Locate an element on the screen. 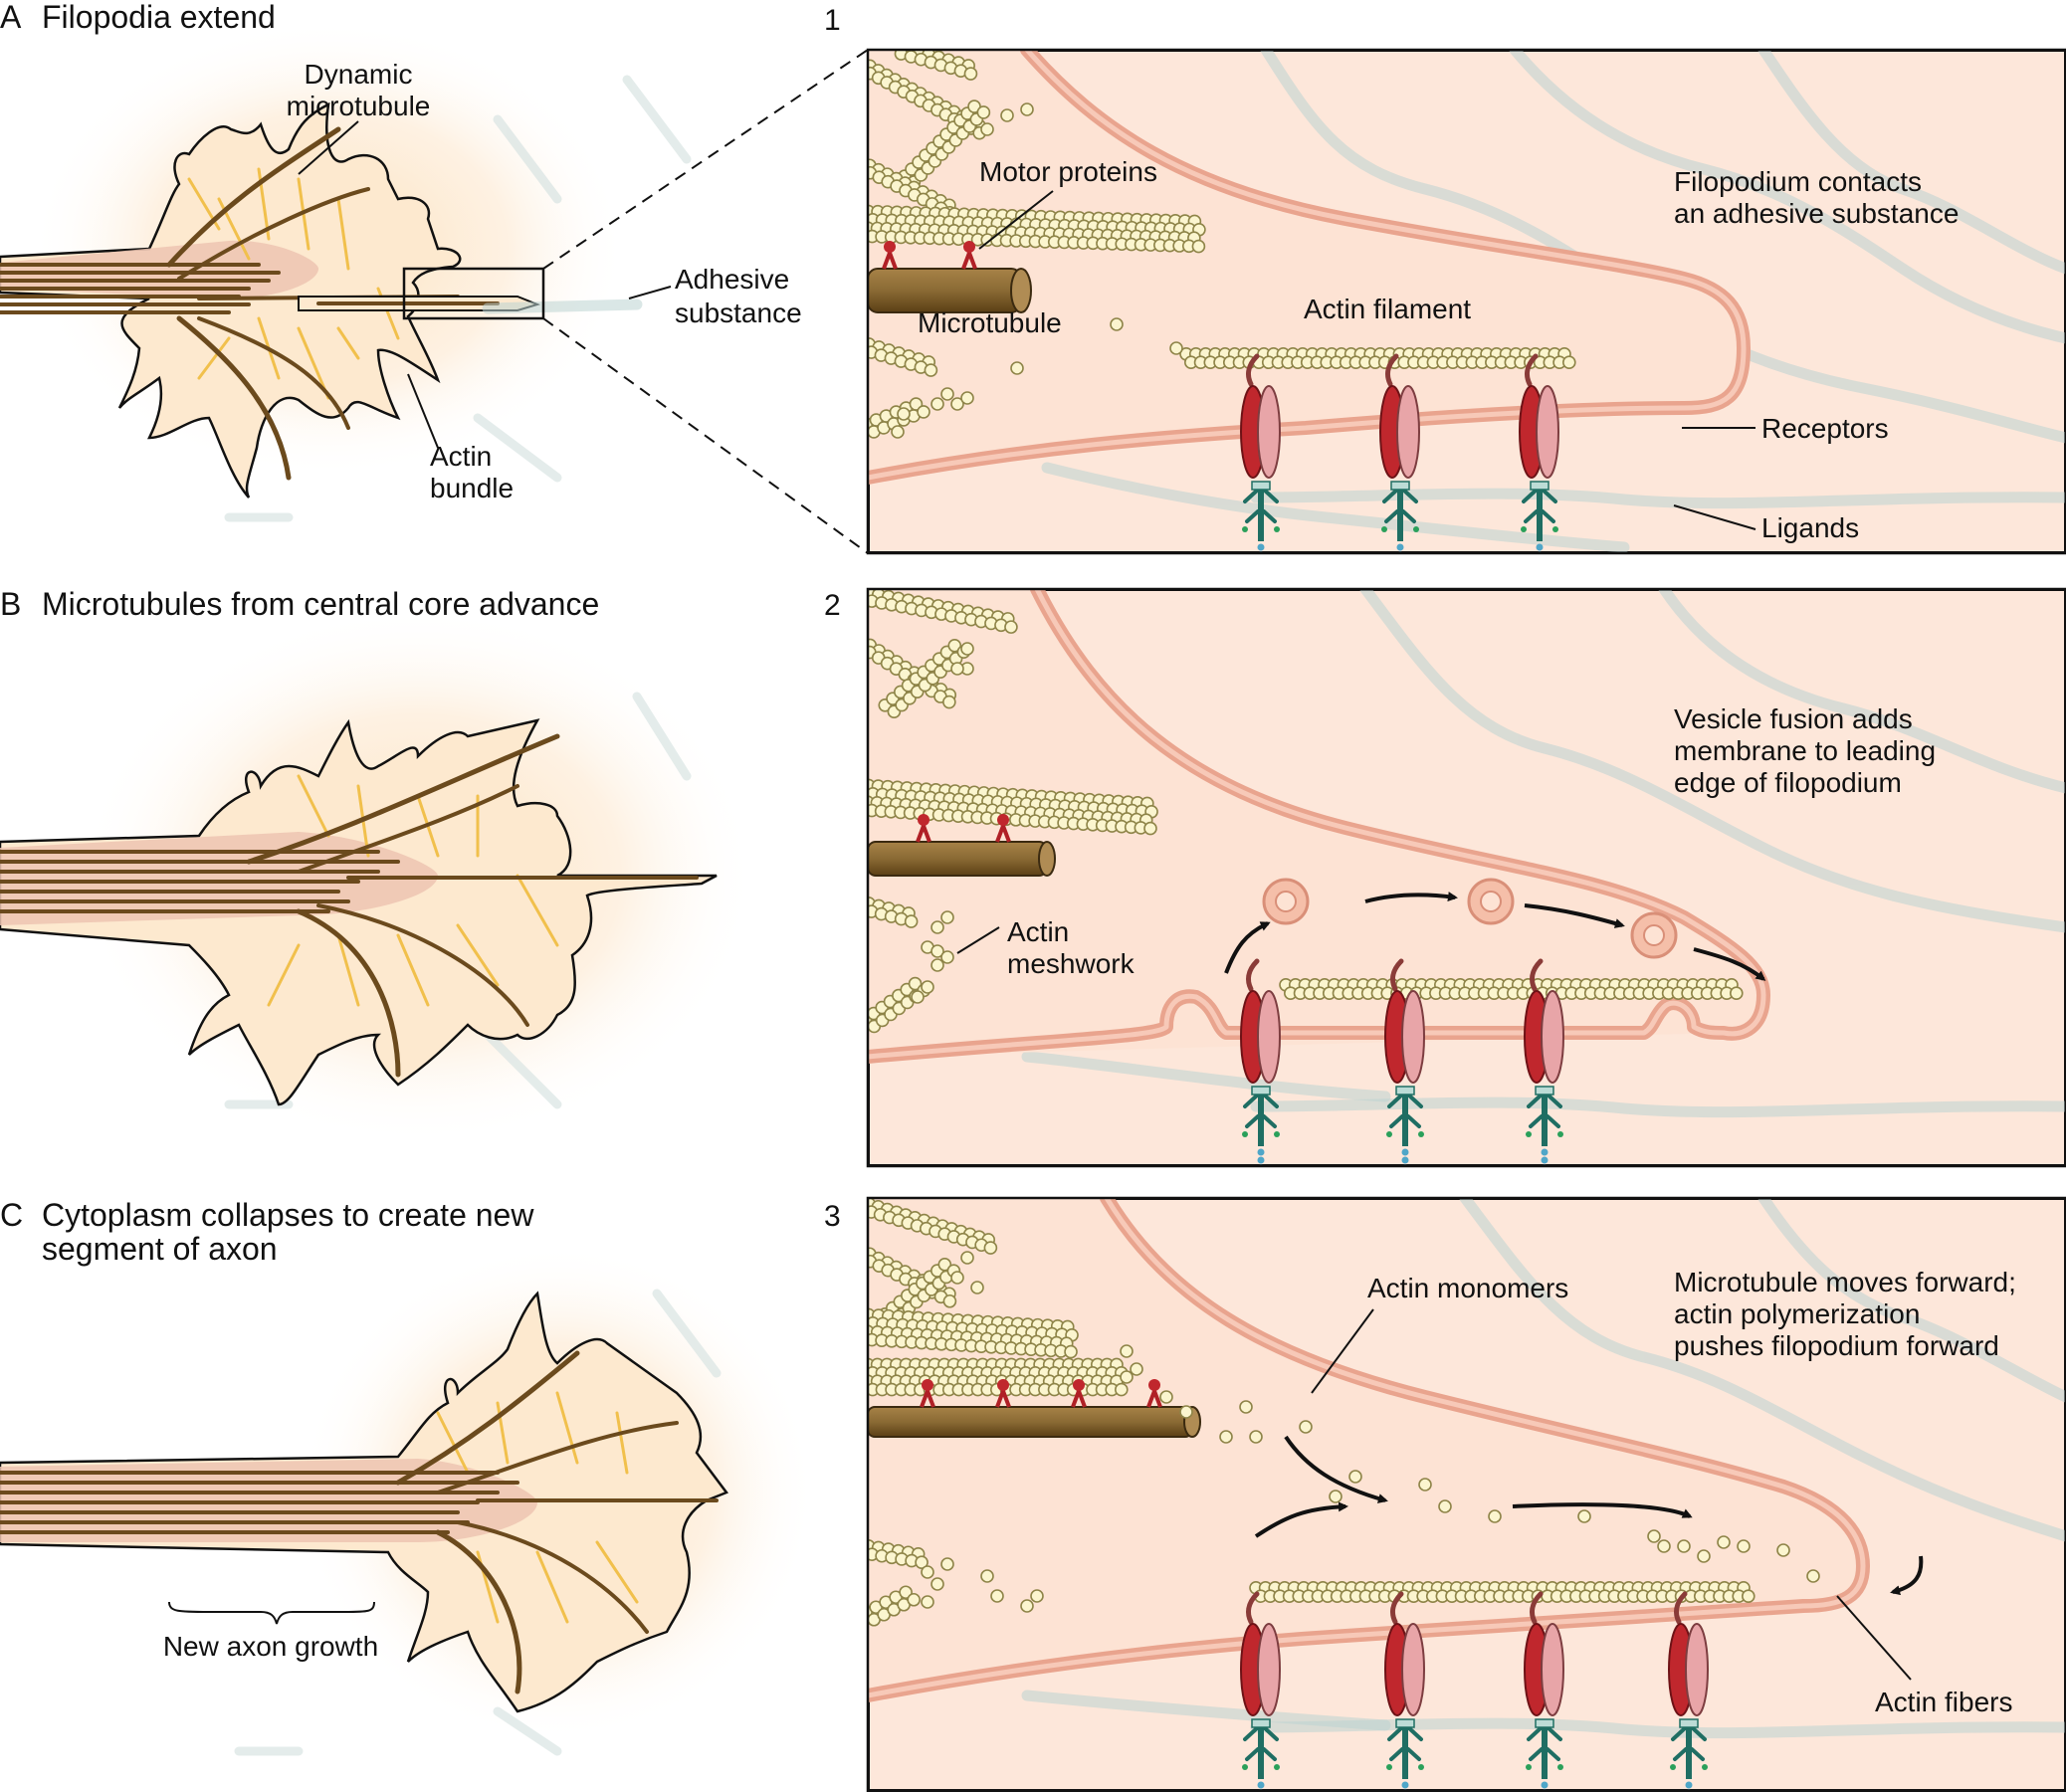 The height and width of the screenshot is (1792, 2066). actin-bundle-label: Actin bundle is located at coordinates (460, 438).